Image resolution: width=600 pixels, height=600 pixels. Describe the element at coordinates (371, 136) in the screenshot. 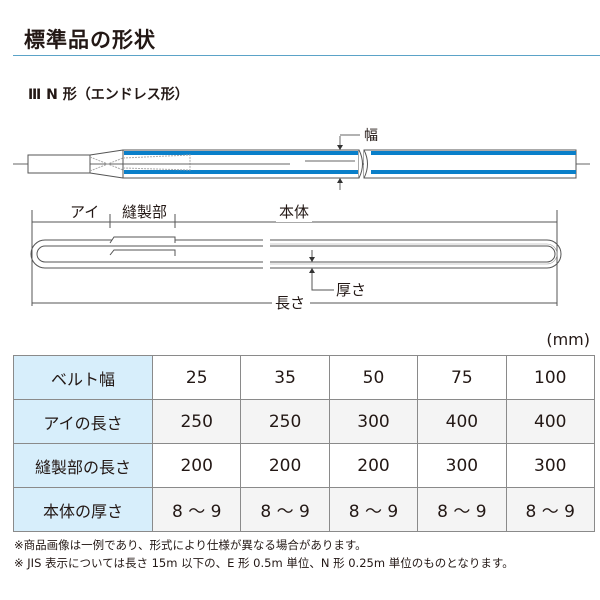

I see `width-label: 幅` at that location.